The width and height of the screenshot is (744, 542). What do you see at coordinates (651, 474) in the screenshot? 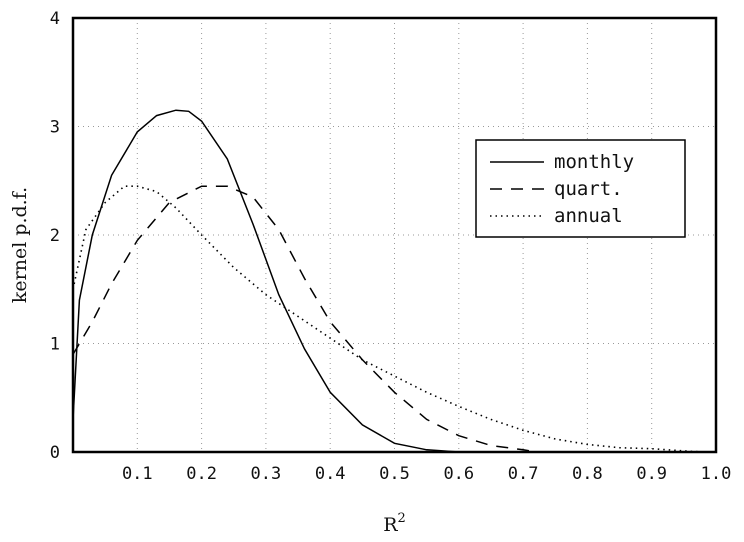
I see `x-tick-label: 0.9` at bounding box center [651, 474].